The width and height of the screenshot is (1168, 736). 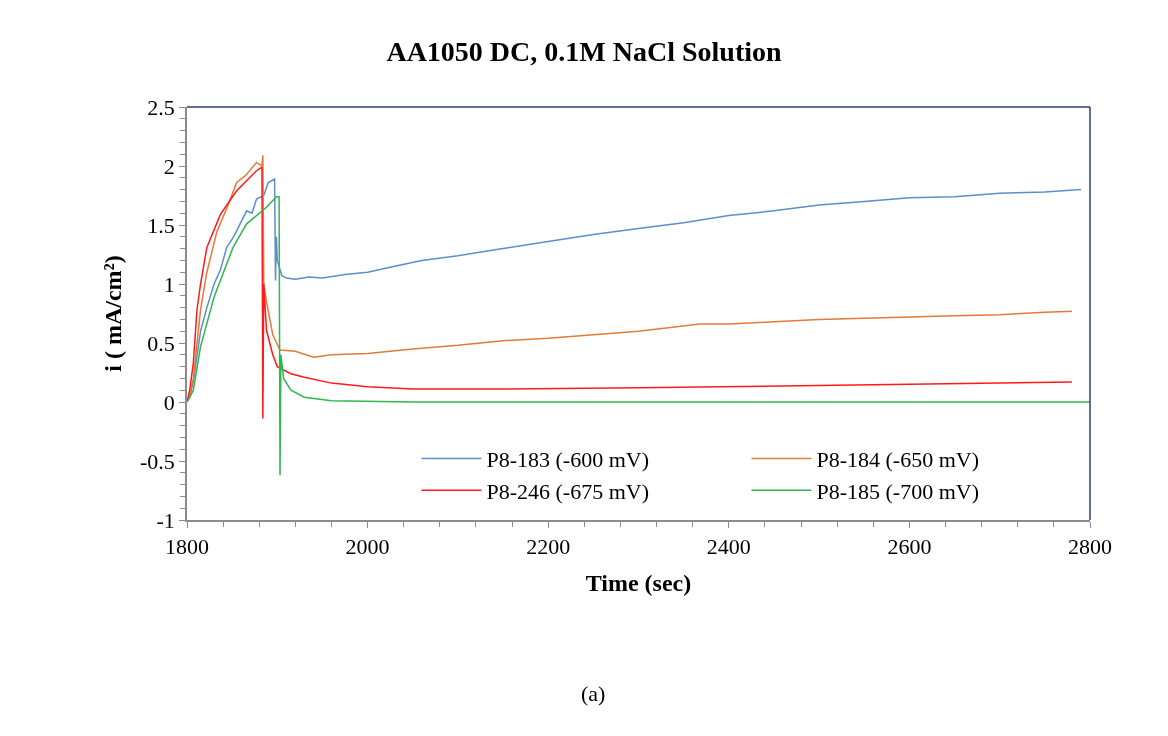 What do you see at coordinates (161, 107) in the screenshot?
I see `y-tick-label: 2.5` at bounding box center [161, 107].